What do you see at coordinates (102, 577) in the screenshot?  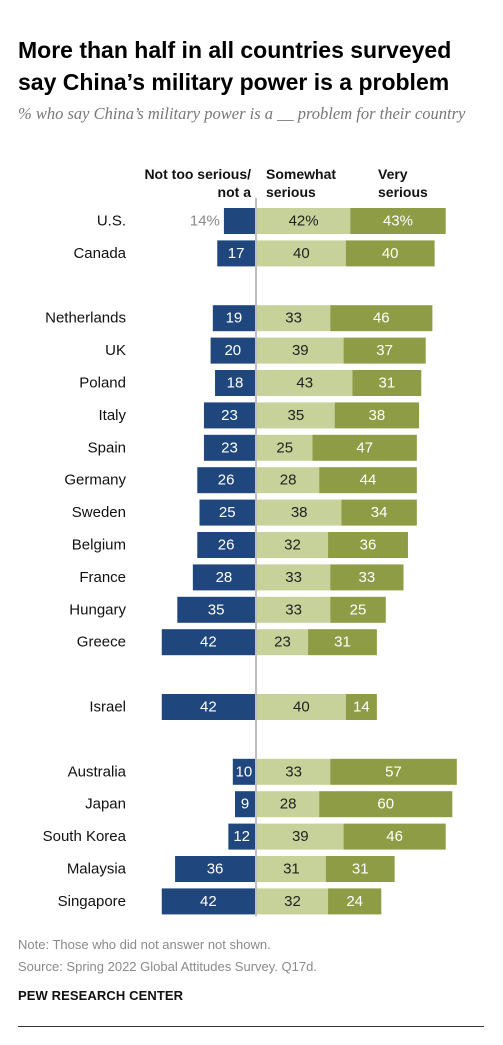 I see `category-label: France` at bounding box center [102, 577].